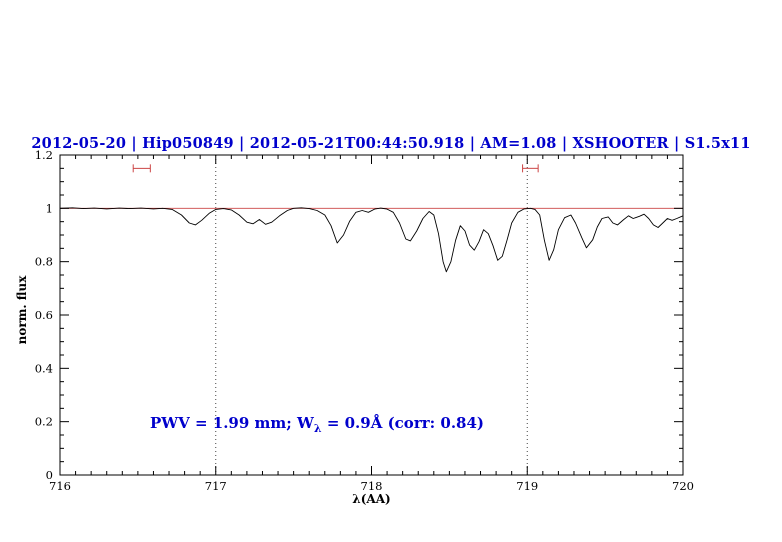 The width and height of the screenshot is (782, 542). What do you see at coordinates (49, 208) in the screenshot?
I see `y-tick-label: 1` at bounding box center [49, 208].